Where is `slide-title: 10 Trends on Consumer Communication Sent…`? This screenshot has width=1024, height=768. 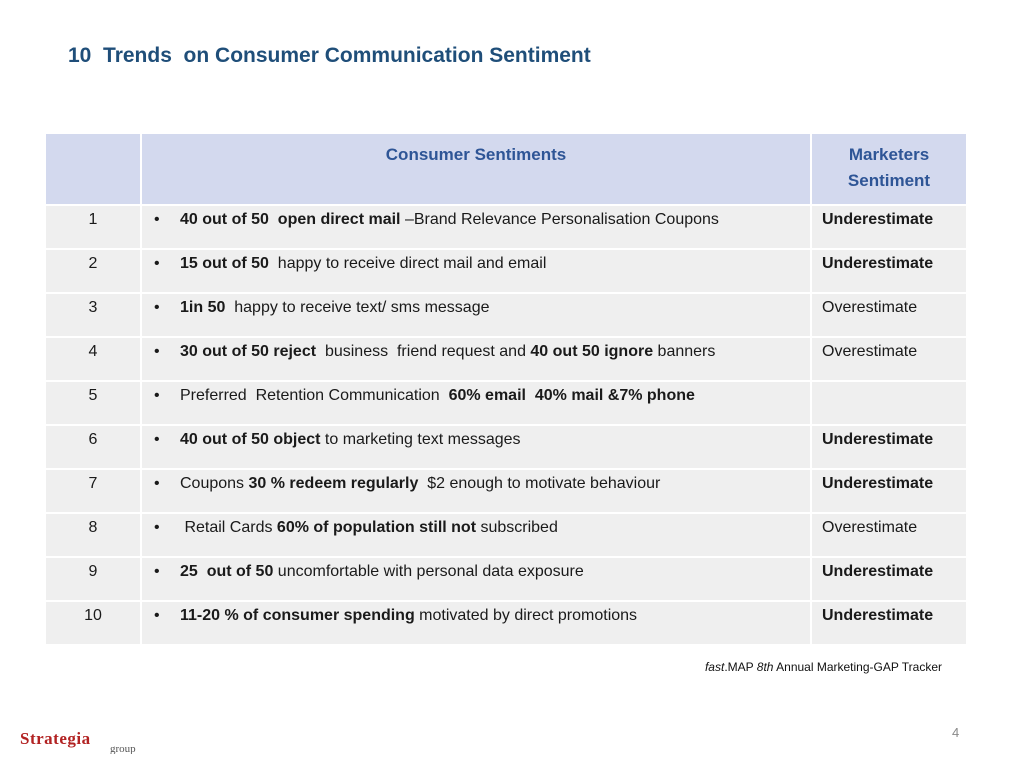 slide-title: 10 Trends on Consumer Communication Sent… is located at coordinates (329, 55).